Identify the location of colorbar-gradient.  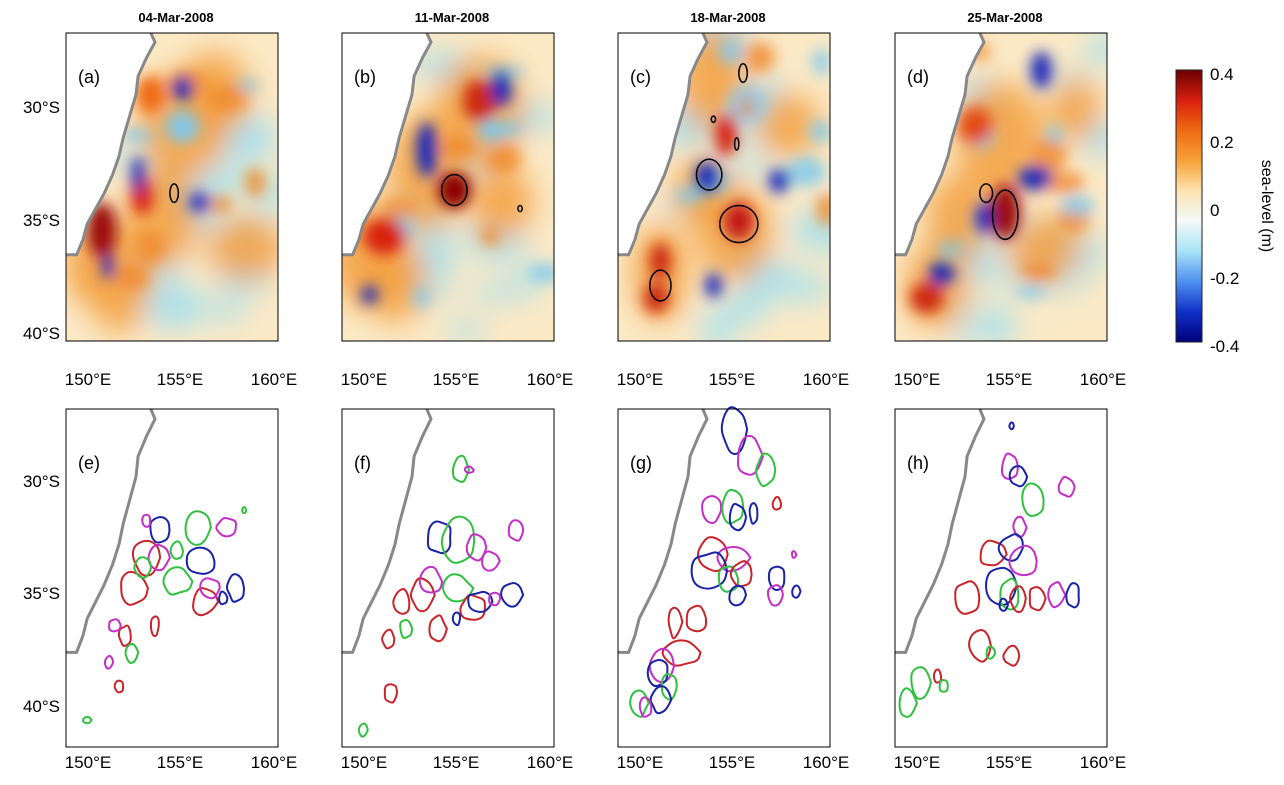
(1189, 206).